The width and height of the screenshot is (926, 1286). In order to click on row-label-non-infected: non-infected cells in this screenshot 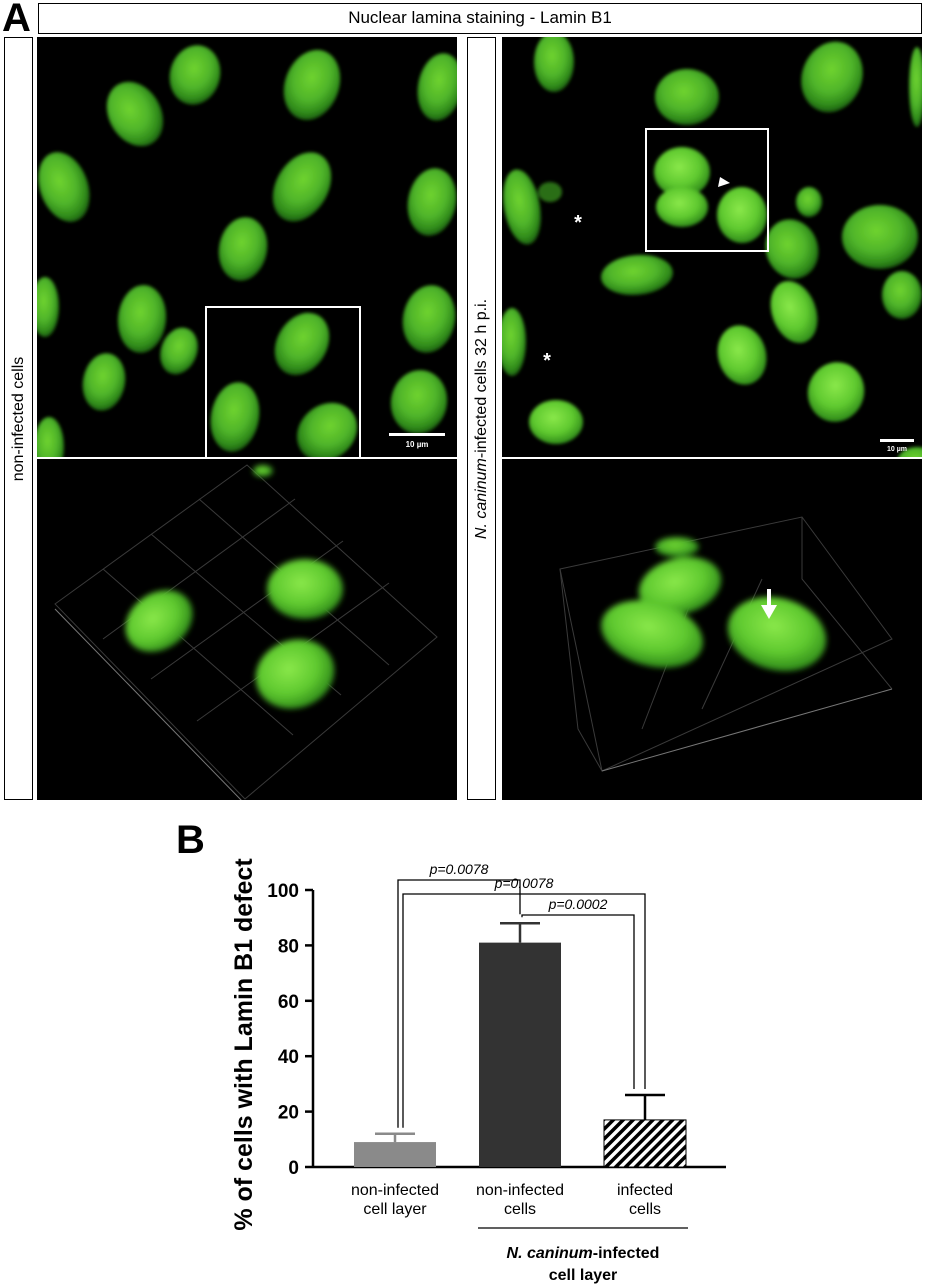, I will do `click(18, 418)`.